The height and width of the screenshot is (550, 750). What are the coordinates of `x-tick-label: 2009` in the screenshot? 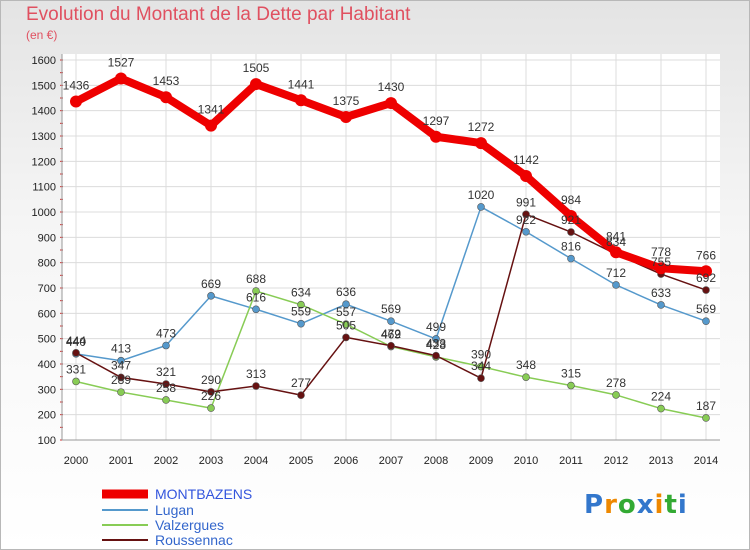 It's located at (481, 461).